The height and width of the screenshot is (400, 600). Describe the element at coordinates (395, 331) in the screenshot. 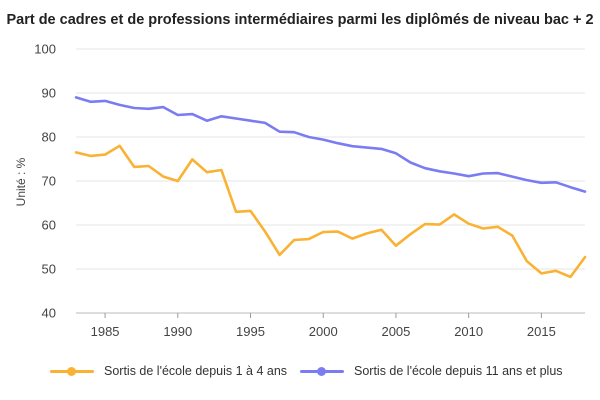

I see `x-tick-label: 2005` at that location.